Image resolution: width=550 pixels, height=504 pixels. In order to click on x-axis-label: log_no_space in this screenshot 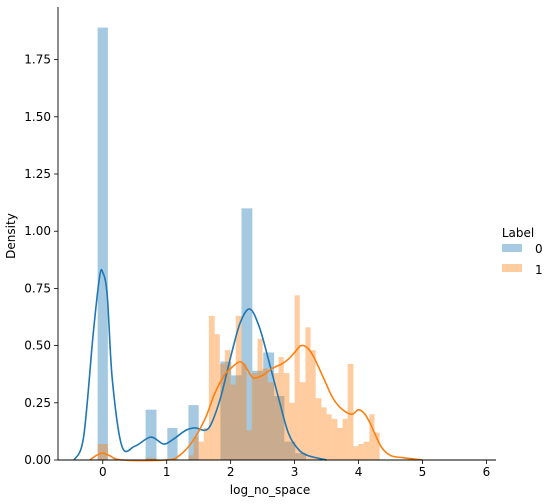, I will do `click(270, 490)`.